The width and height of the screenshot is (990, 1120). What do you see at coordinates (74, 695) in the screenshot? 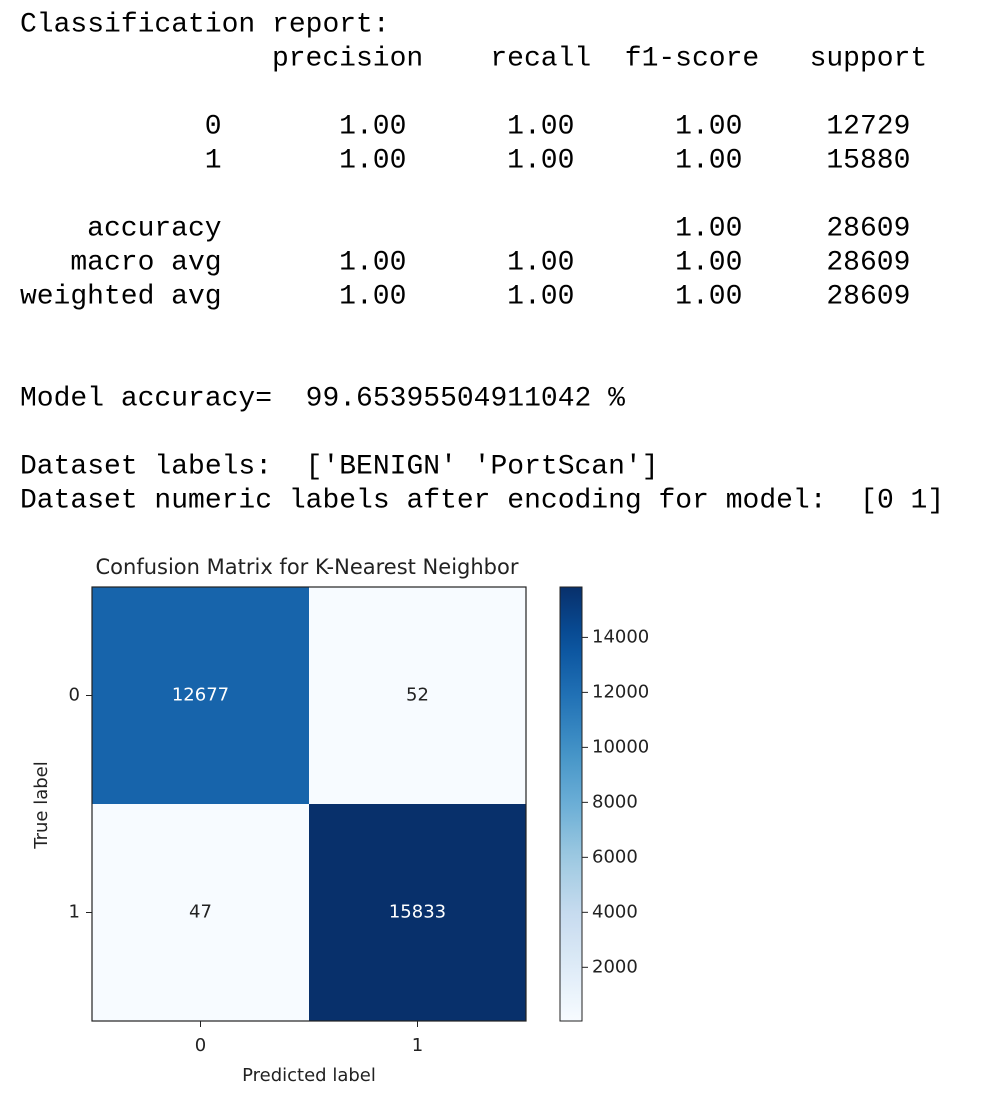
I see `y-tick-label: 0` at bounding box center [74, 695].